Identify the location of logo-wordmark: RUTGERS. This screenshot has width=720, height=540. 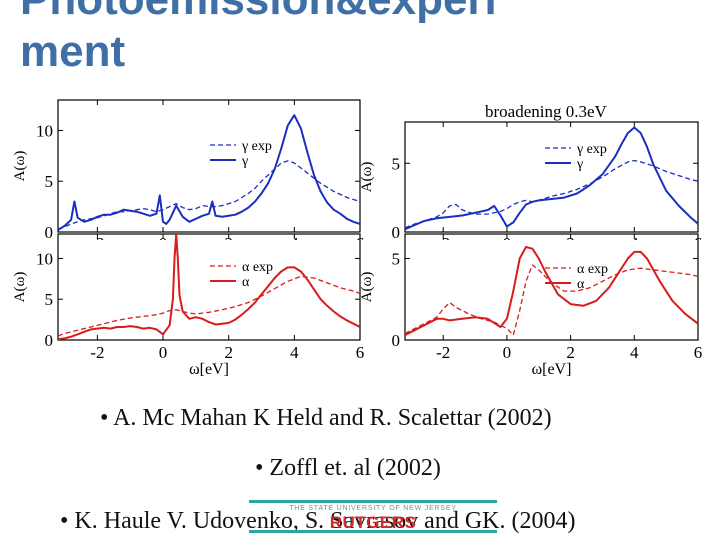
(373, 522).